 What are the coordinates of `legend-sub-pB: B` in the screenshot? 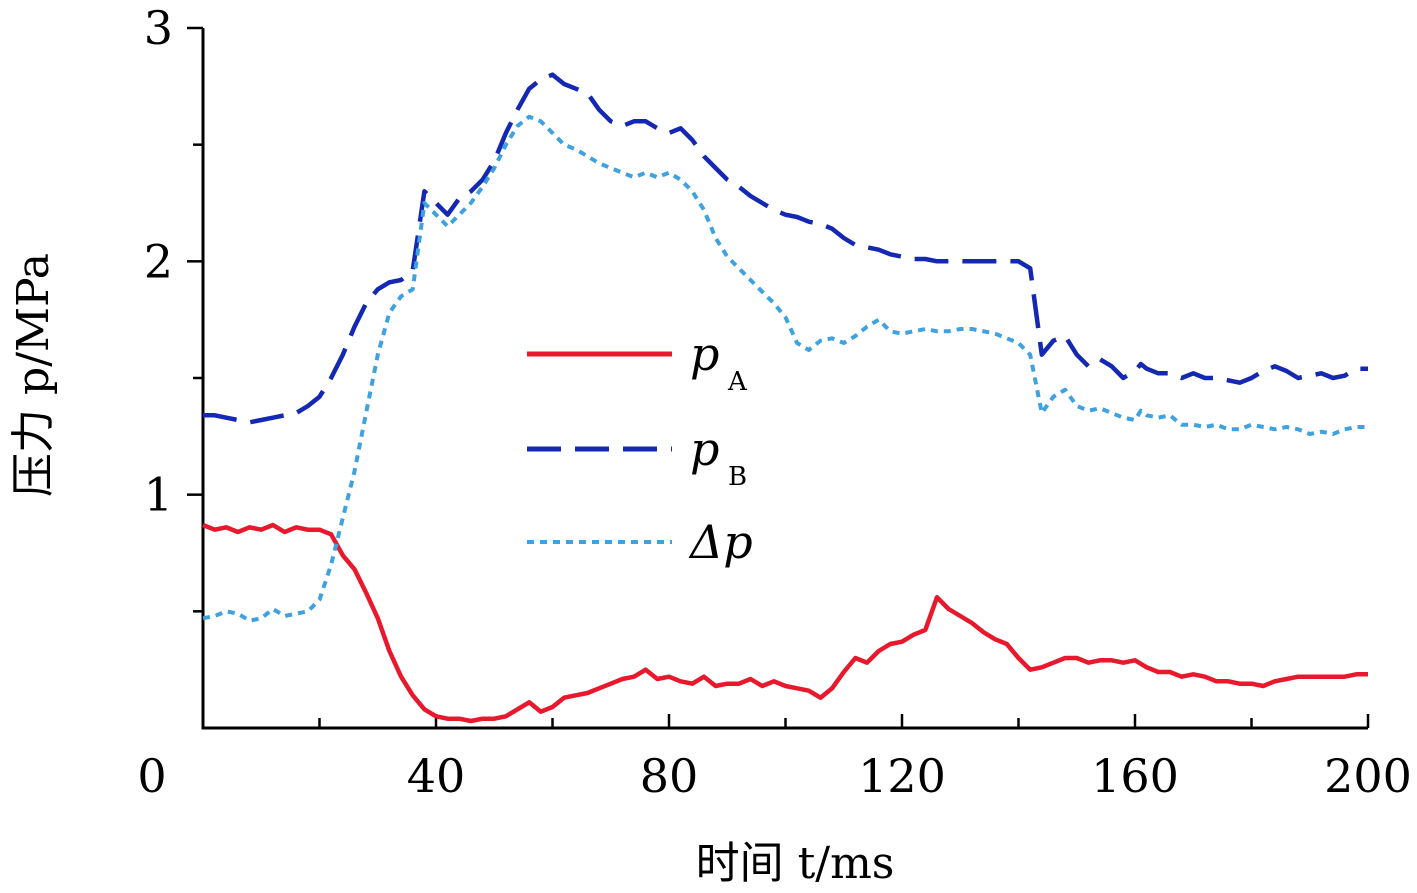 It's located at (737, 477).